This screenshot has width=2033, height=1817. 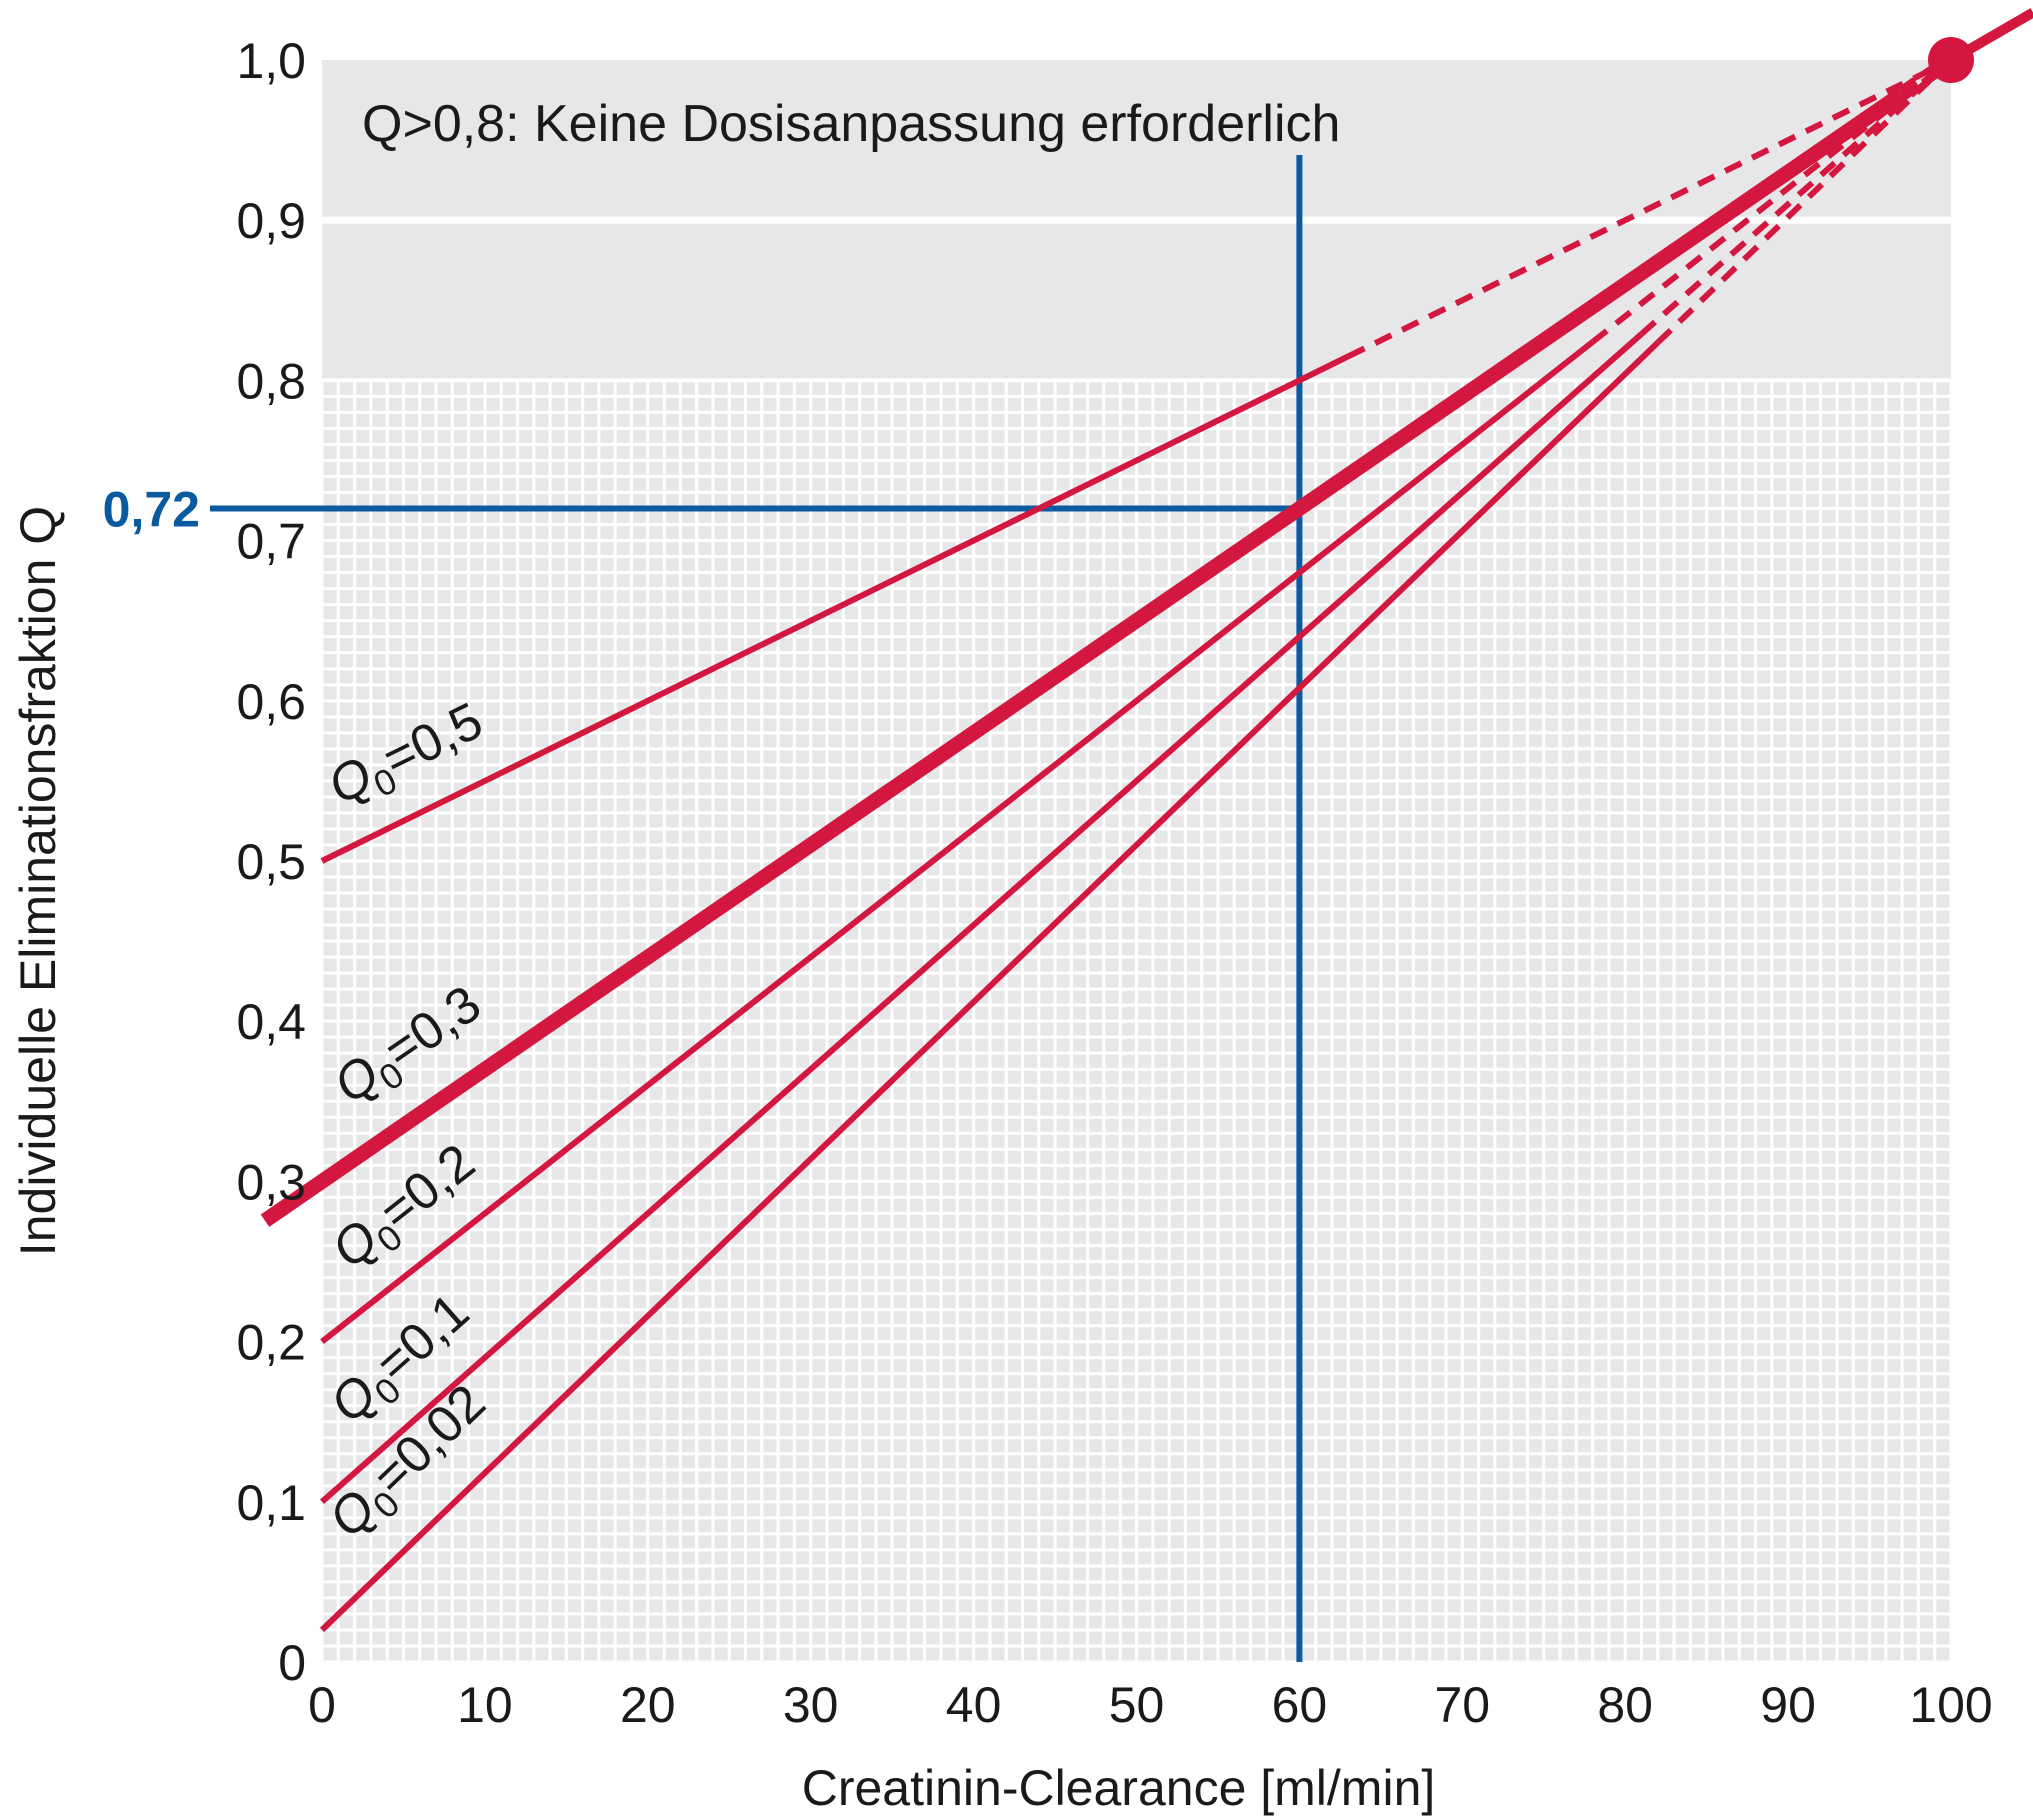 I want to click on x-tick-label: 40, so click(x=974, y=1705).